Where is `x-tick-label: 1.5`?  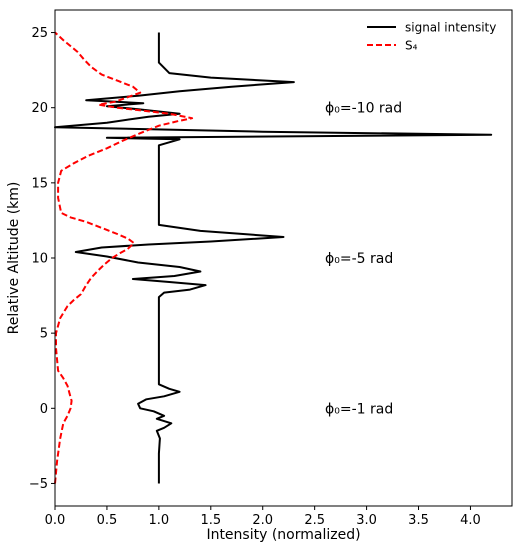 x-tick-label: 1.5 is located at coordinates (210, 520).